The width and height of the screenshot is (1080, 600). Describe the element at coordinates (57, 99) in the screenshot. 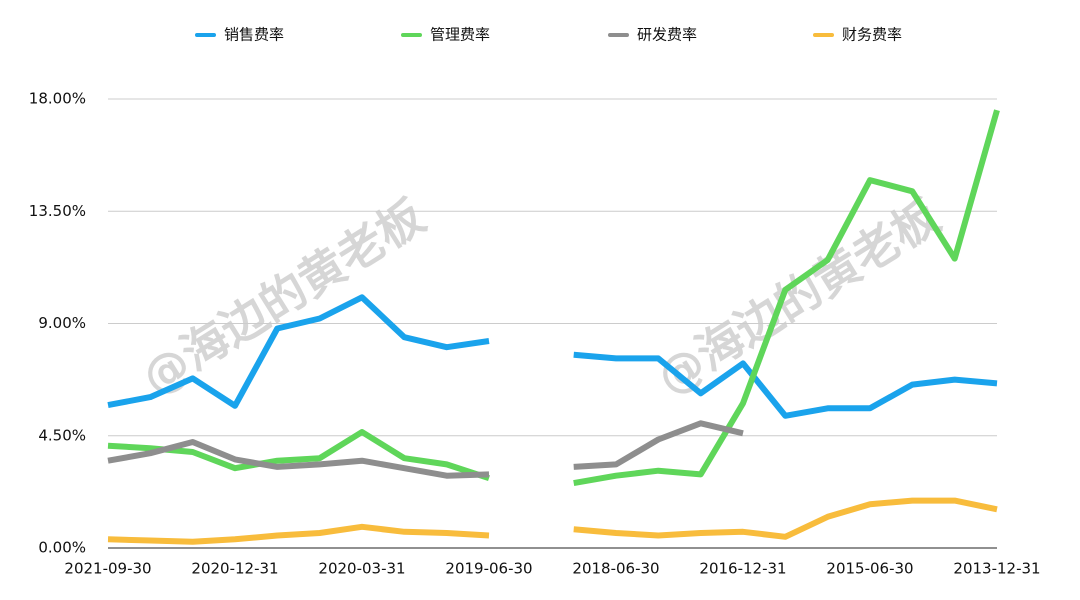

I see `y-tick-label: 18.00%` at that location.